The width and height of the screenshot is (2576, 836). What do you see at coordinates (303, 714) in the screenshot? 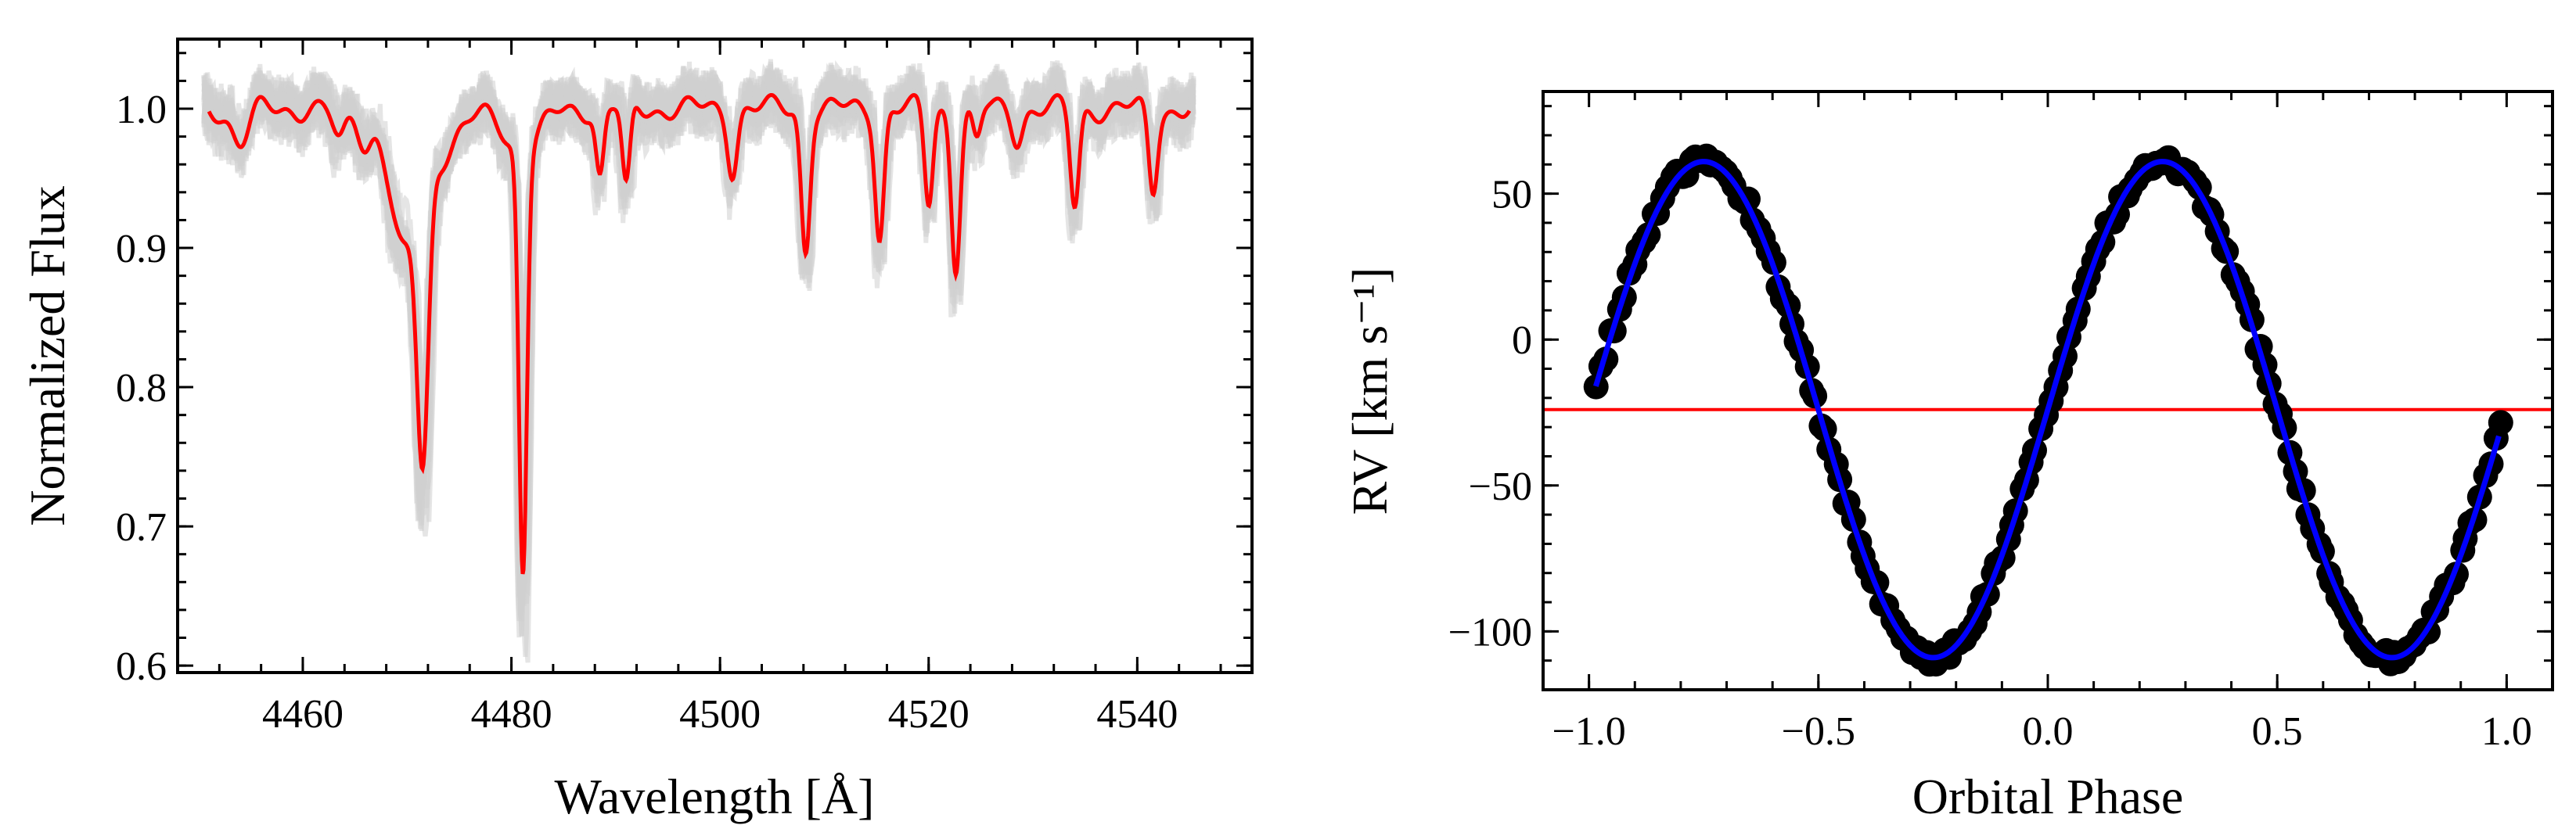
I see `spectrum-x-tick-label: 4460` at bounding box center [303, 714].